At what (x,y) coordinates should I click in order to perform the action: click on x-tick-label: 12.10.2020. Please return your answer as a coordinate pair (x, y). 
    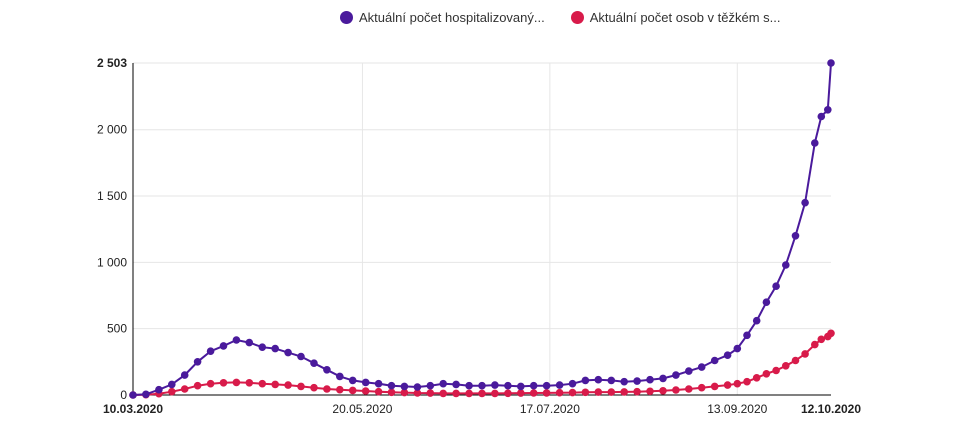
    Looking at the image, I should click on (831, 409).